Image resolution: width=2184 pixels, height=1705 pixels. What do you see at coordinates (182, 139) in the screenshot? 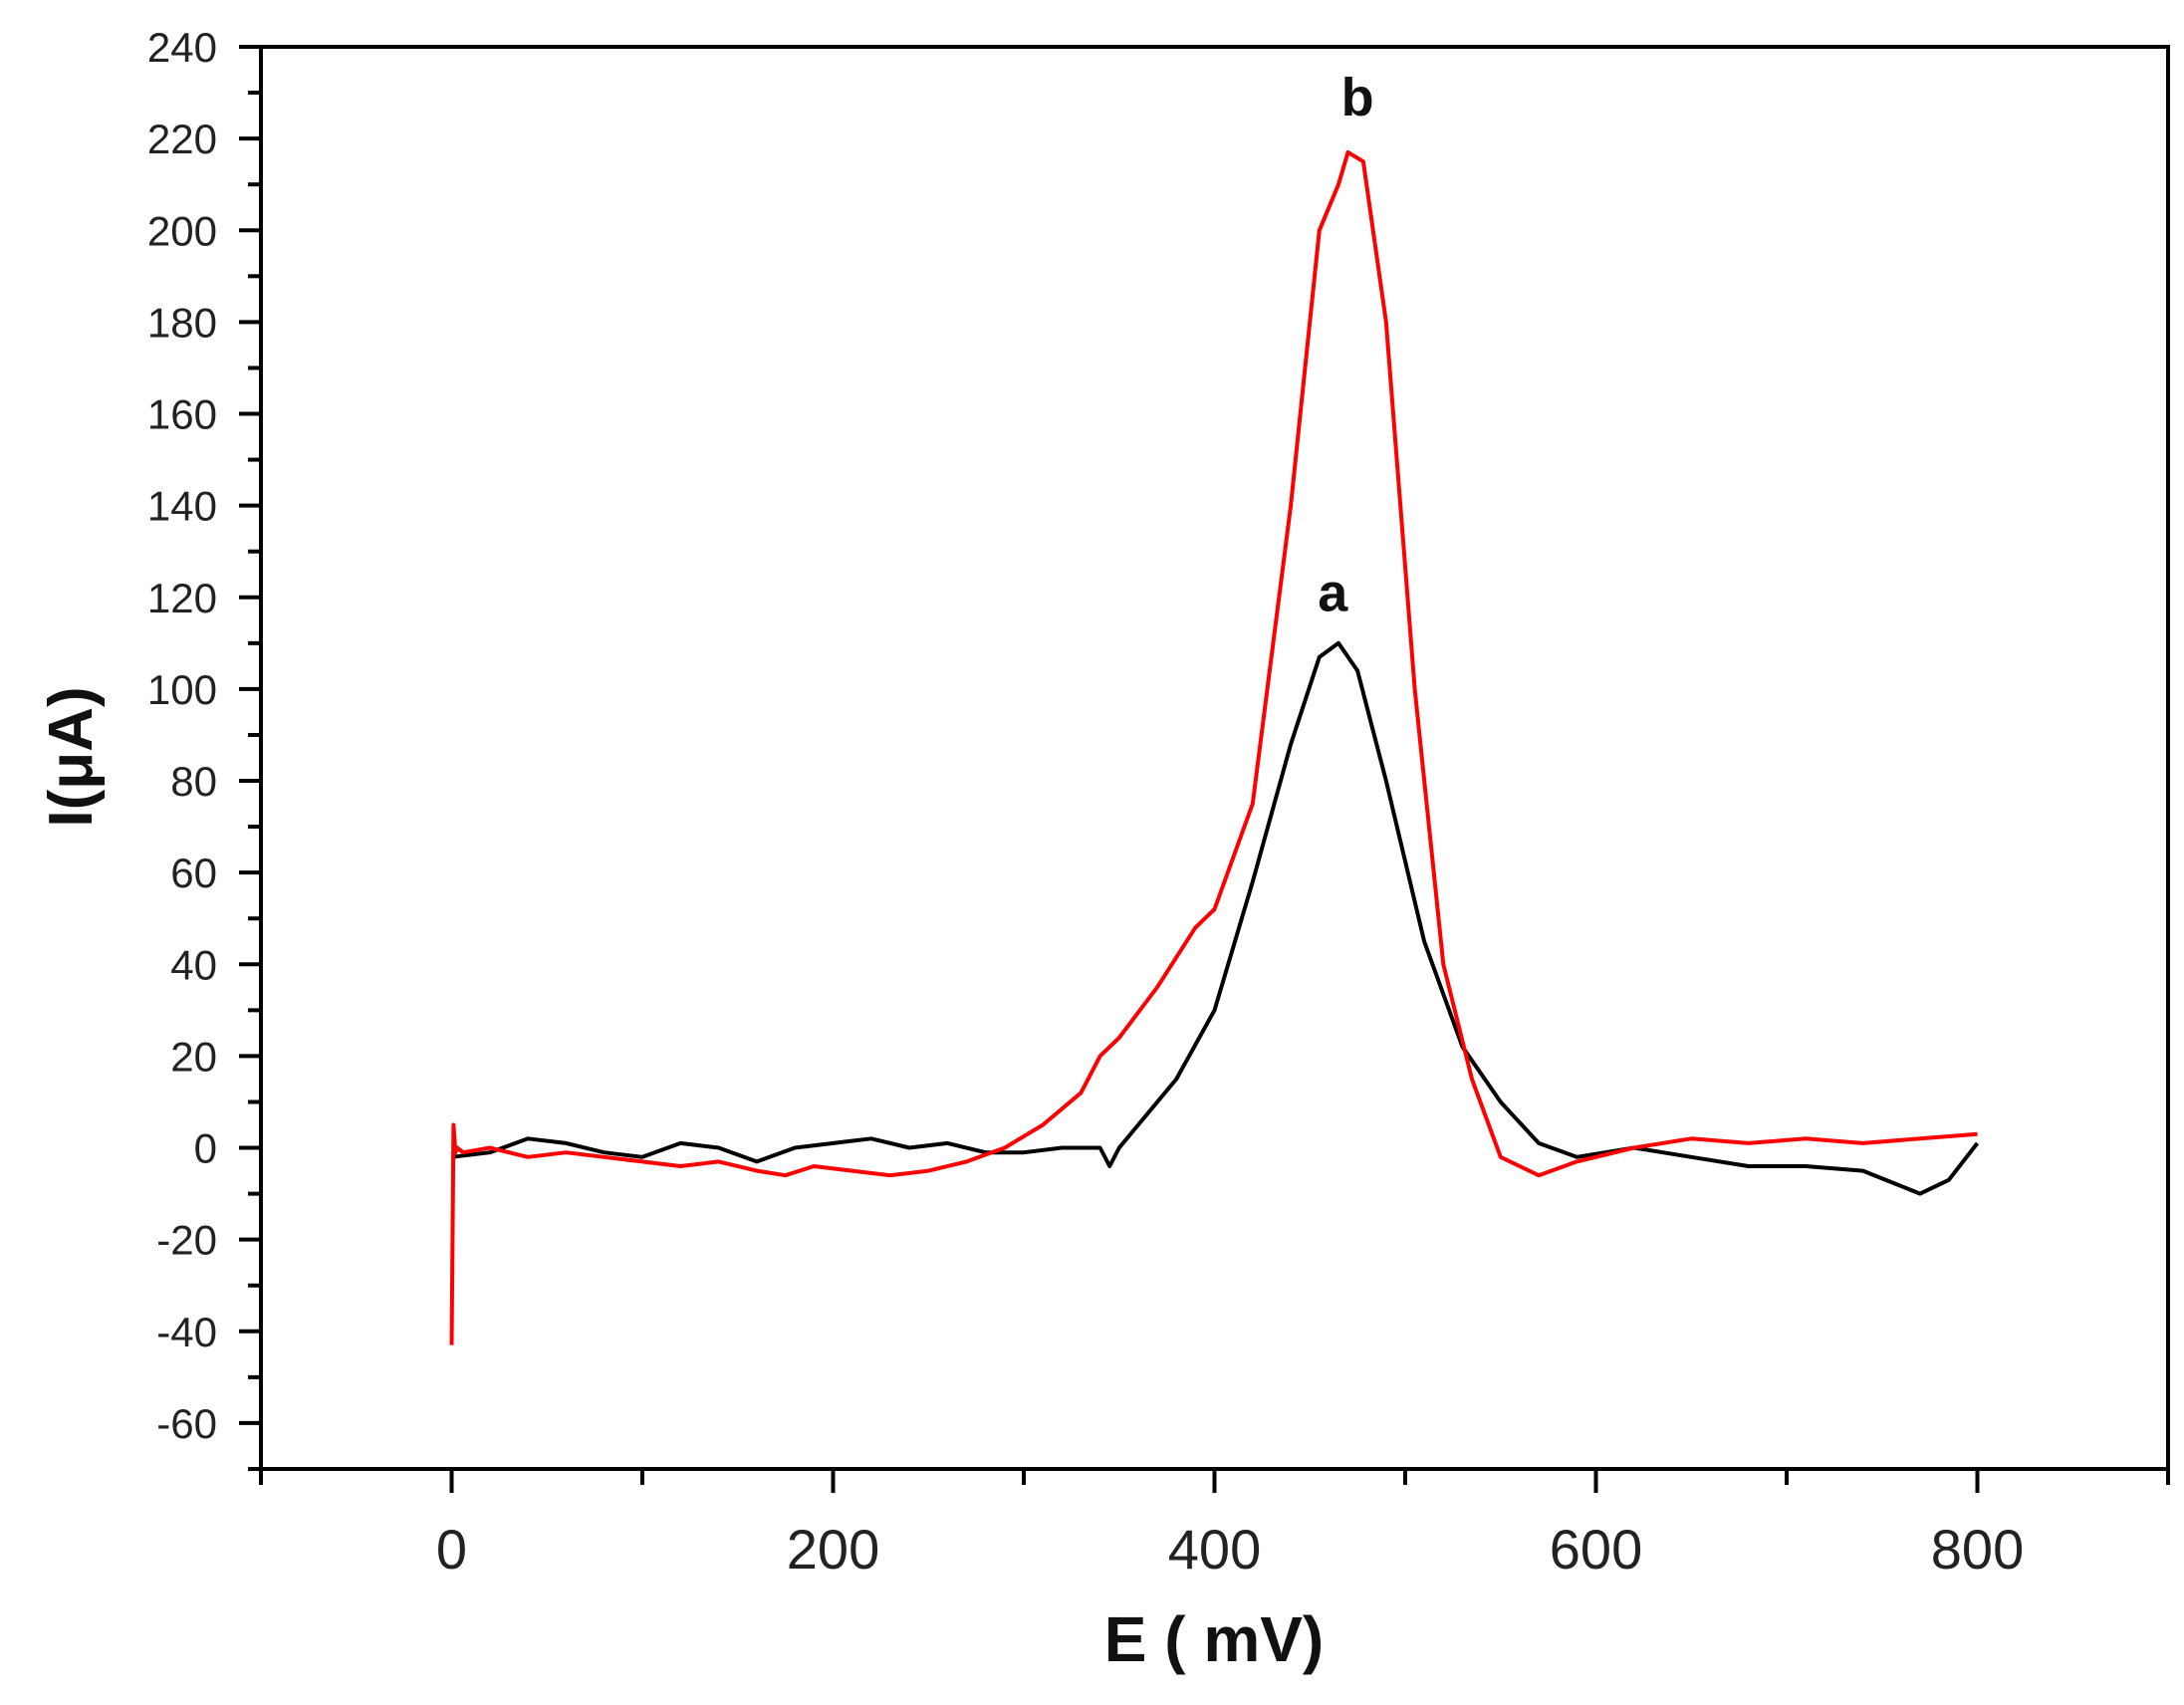
I see `y-tick-label: 220` at bounding box center [182, 139].